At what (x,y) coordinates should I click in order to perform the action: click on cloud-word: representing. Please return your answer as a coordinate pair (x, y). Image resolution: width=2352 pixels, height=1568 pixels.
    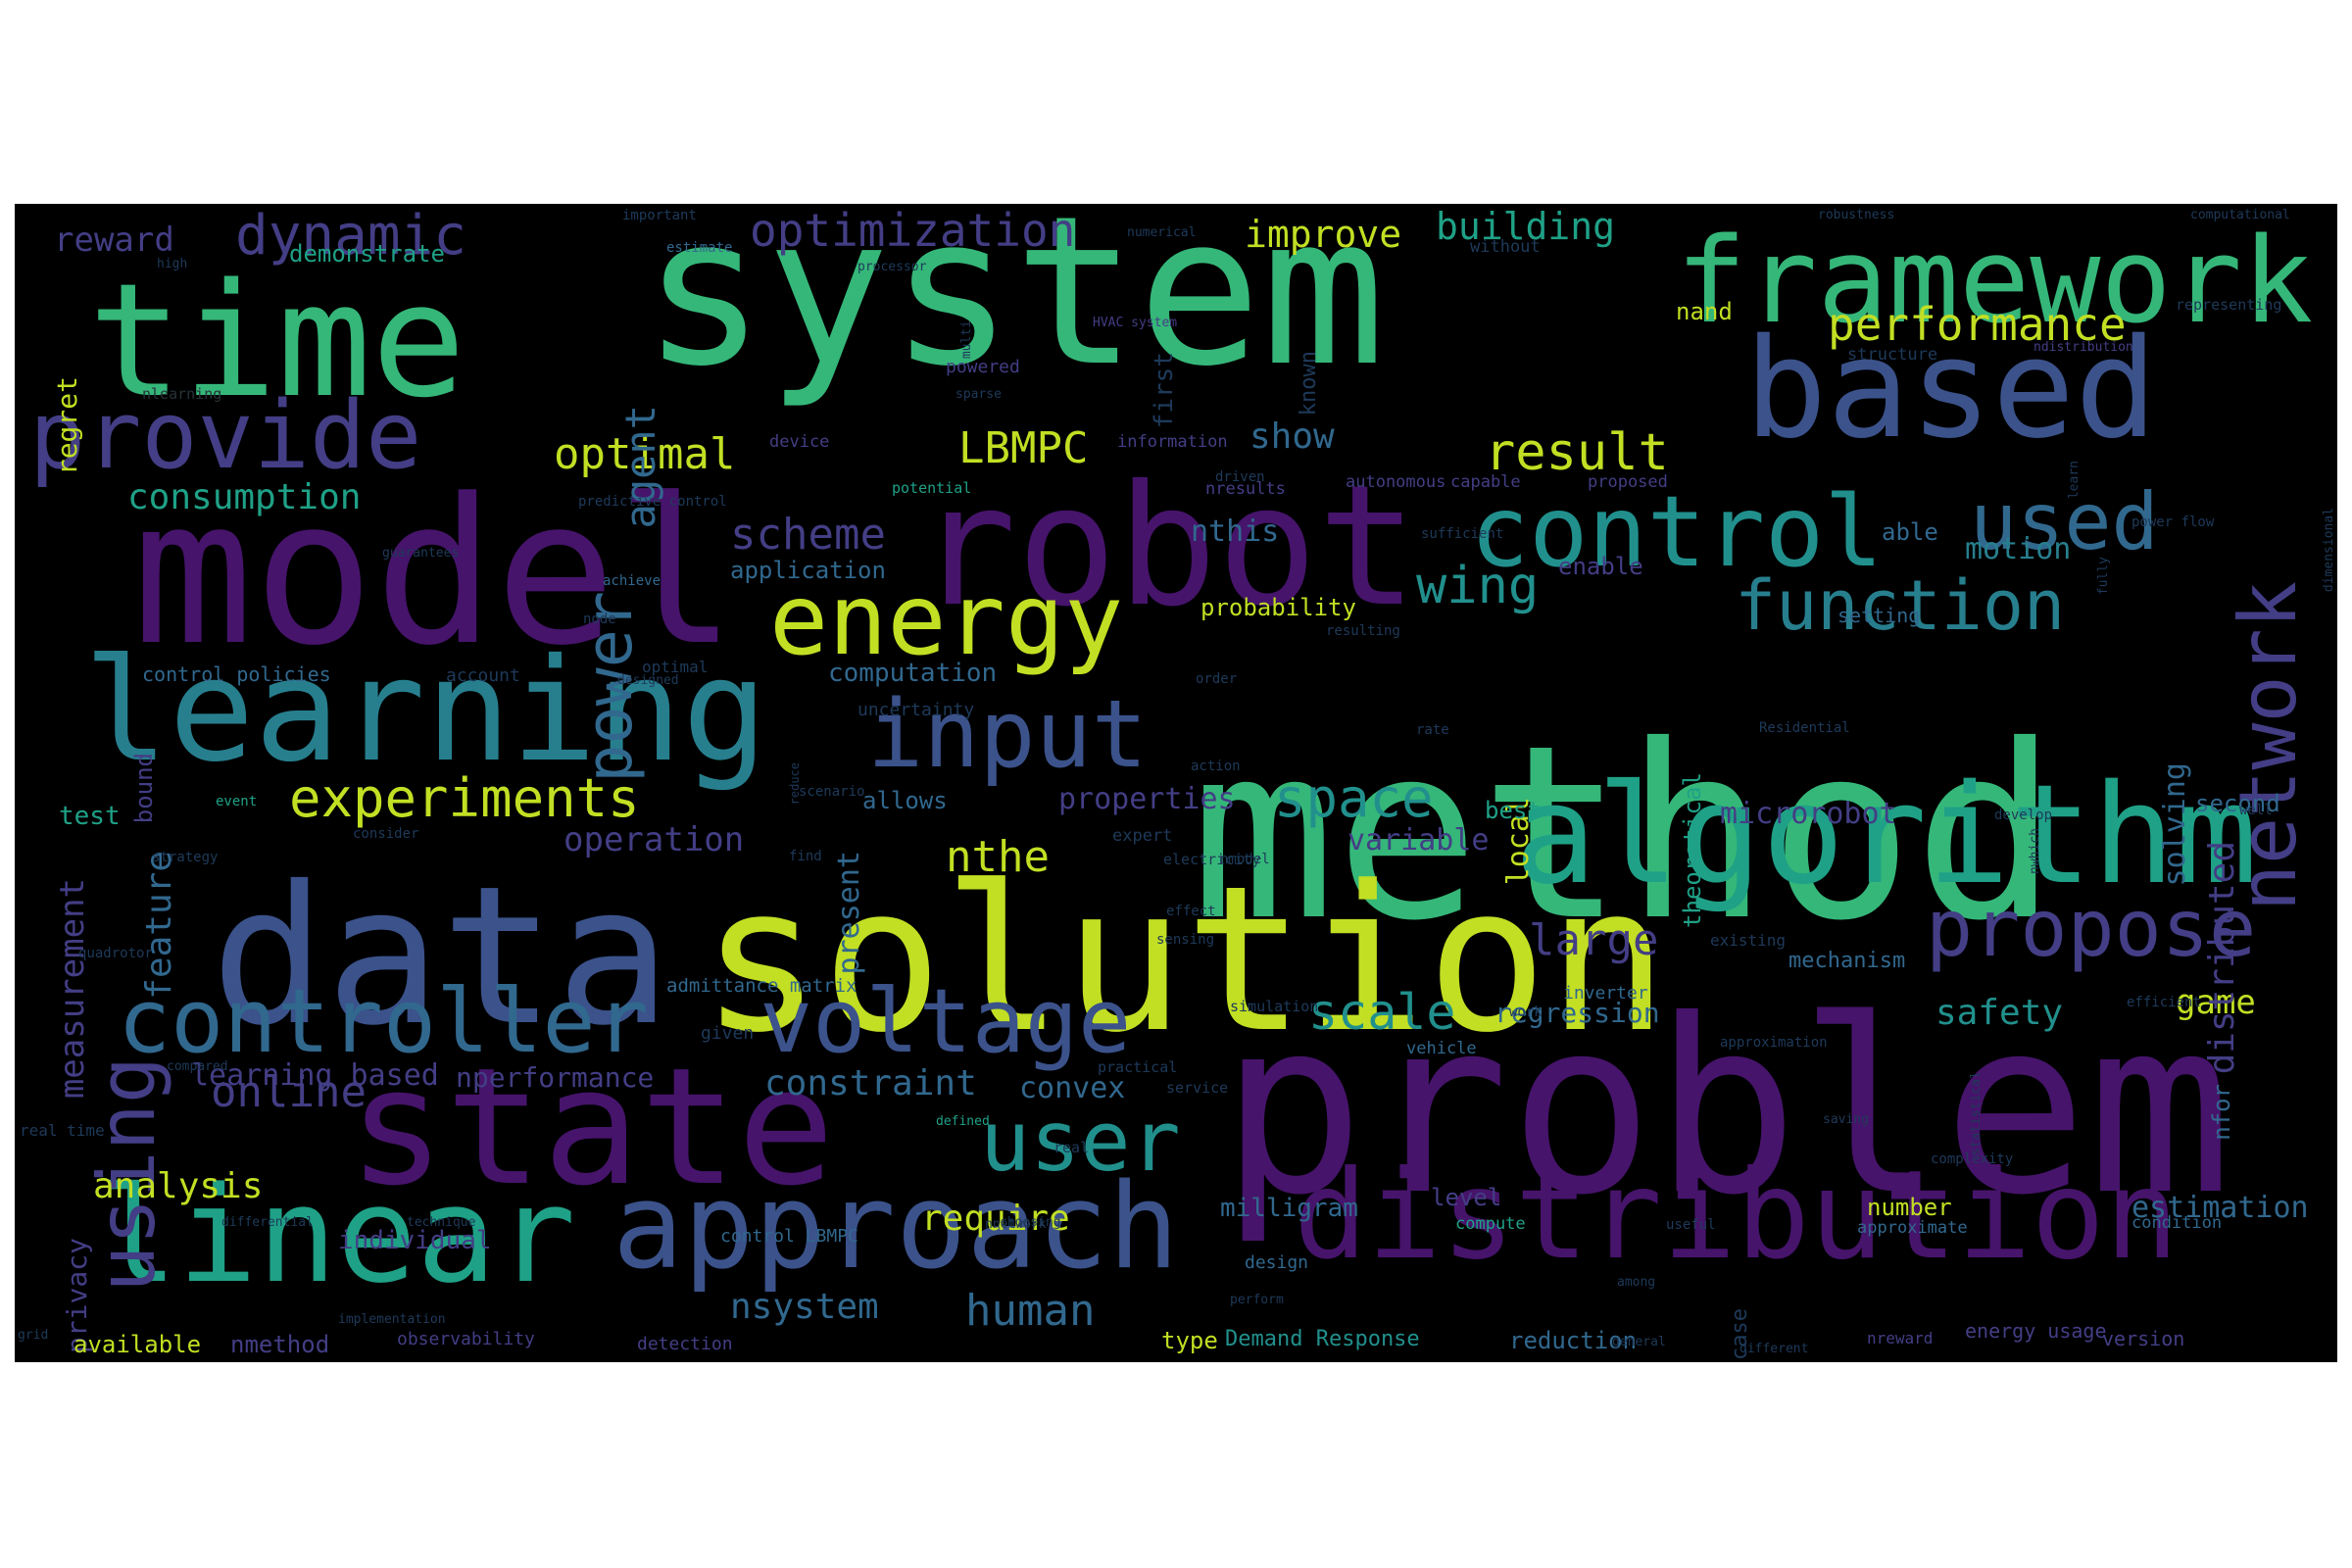
    Looking at the image, I should click on (2229, 305).